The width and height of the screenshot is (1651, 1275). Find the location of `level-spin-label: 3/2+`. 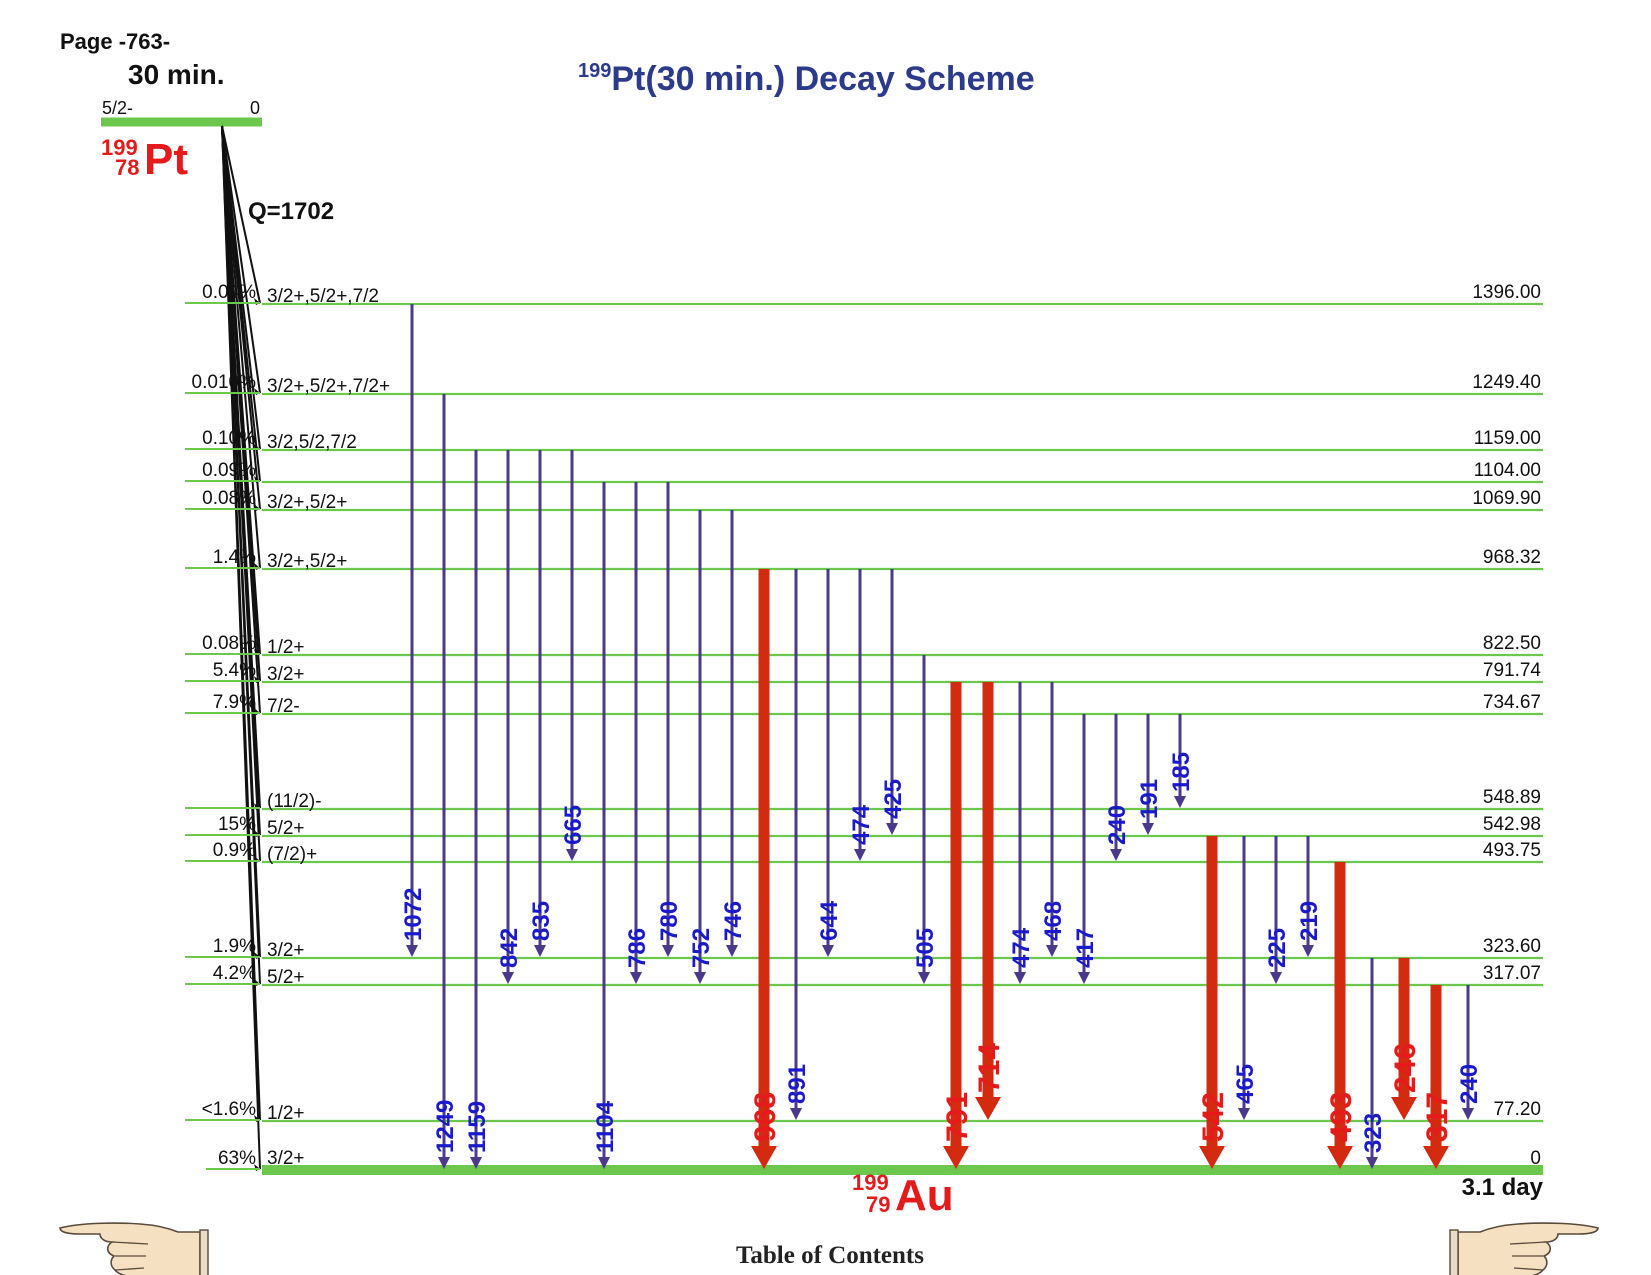

level-spin-label: 3/2+ is located at coordinates (286, 1158).